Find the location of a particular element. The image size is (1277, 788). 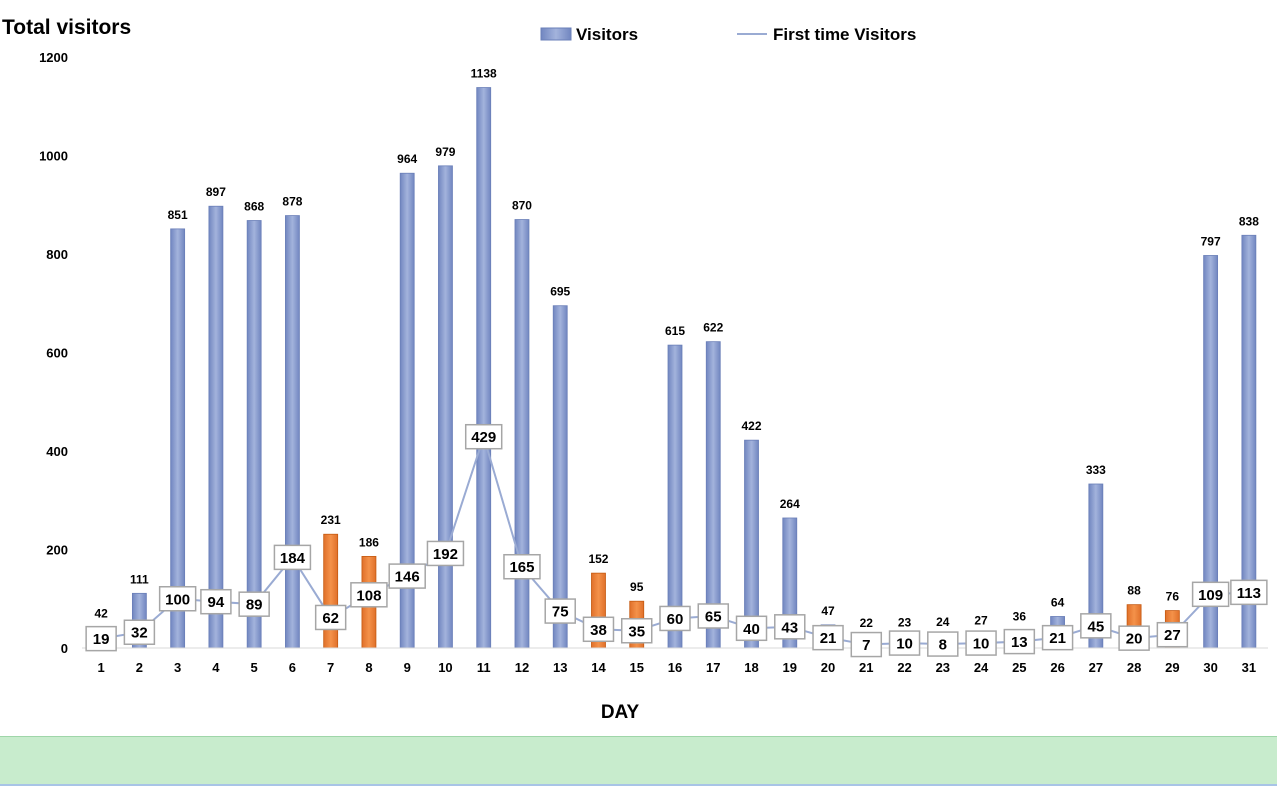

x-tick-label: 25 is located at coordinates (1019, 667).